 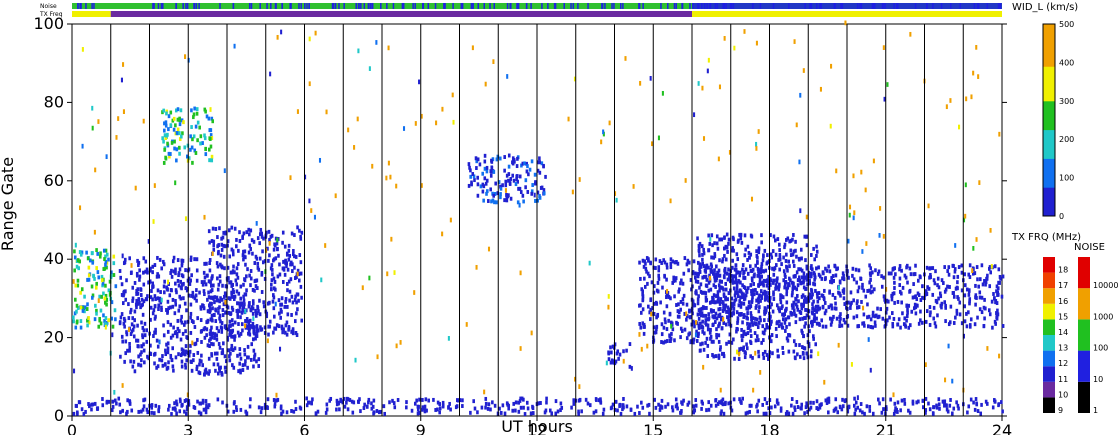 What do you see at coordinates (1049, 296) in the screenshot?
I see `colorbar-txfreq-block` at bounding box center [1049, 296].